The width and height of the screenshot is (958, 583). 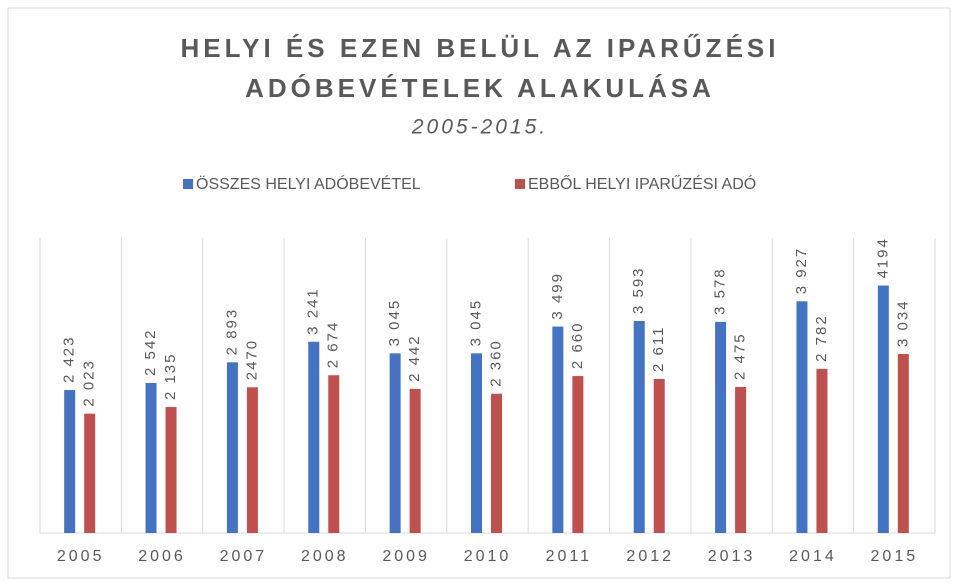 I want to click on legend-label: ÖSSZES HELYI ADÓBEVÉTEL, so click(x=308, y=183).